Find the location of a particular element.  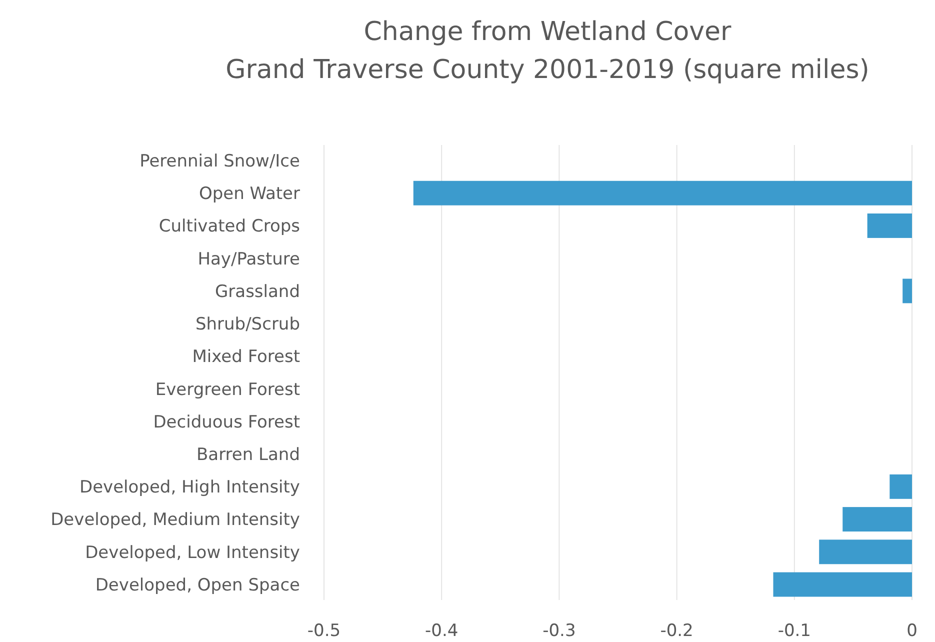

y-tick-label: Developed, Open Space is located at coordinates (197, 585).